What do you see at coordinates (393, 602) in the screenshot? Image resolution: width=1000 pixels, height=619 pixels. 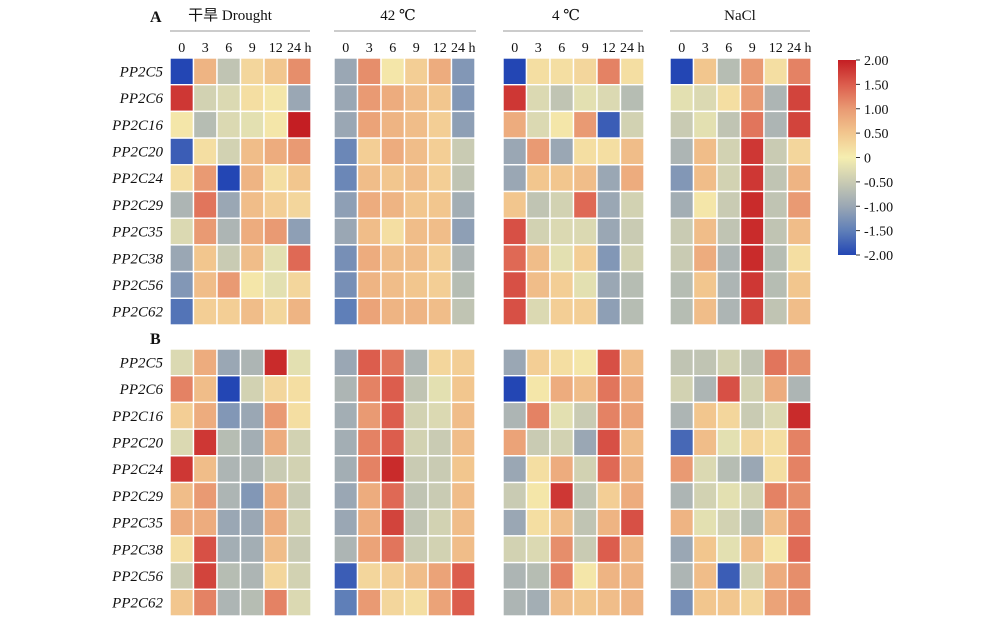 I see `heatmap-cell-b-42c-pp2c62-t2` at bounding box center [393, 602].